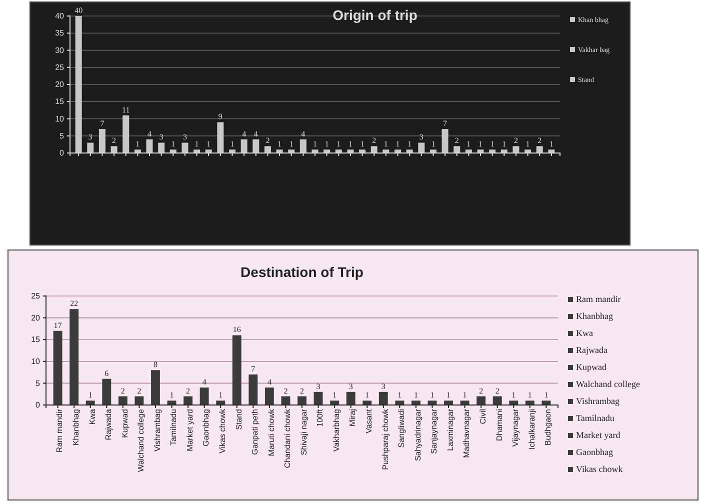  Describe the element at coordinates (591, 367) in the screenshot. I see `text: Kupwad` at that location.